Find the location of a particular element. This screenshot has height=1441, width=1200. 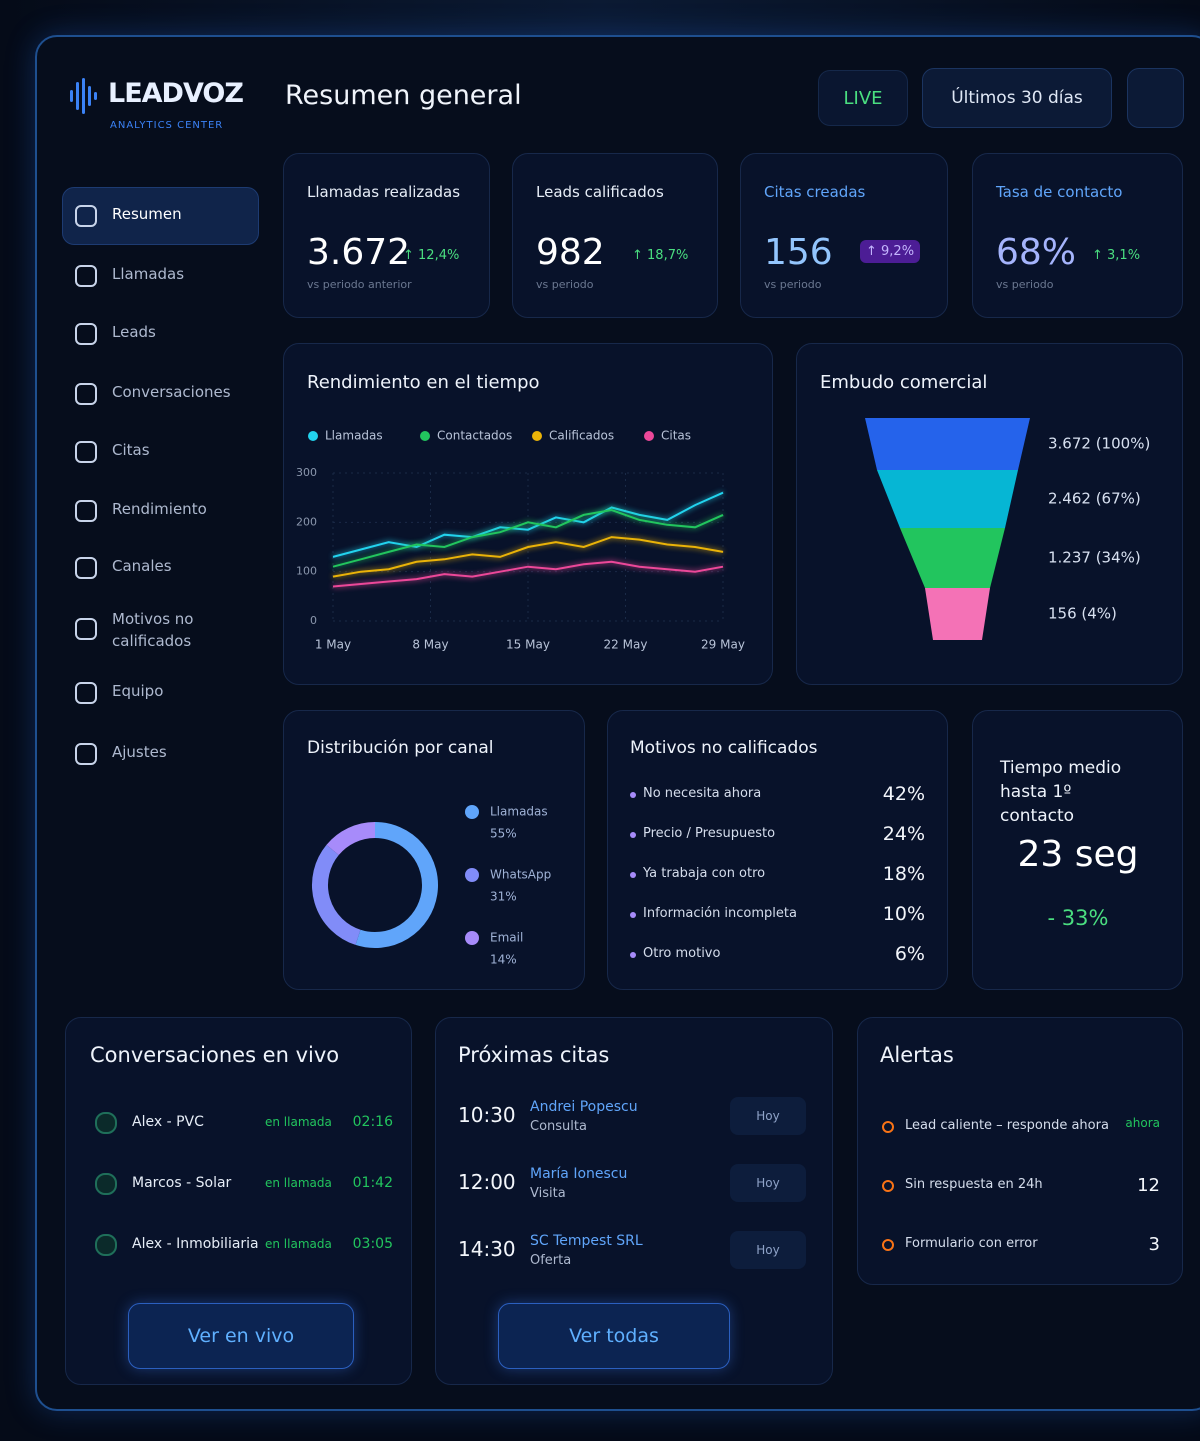

funnel-label: 156 (4%) is located at coordinates (1082, 614).